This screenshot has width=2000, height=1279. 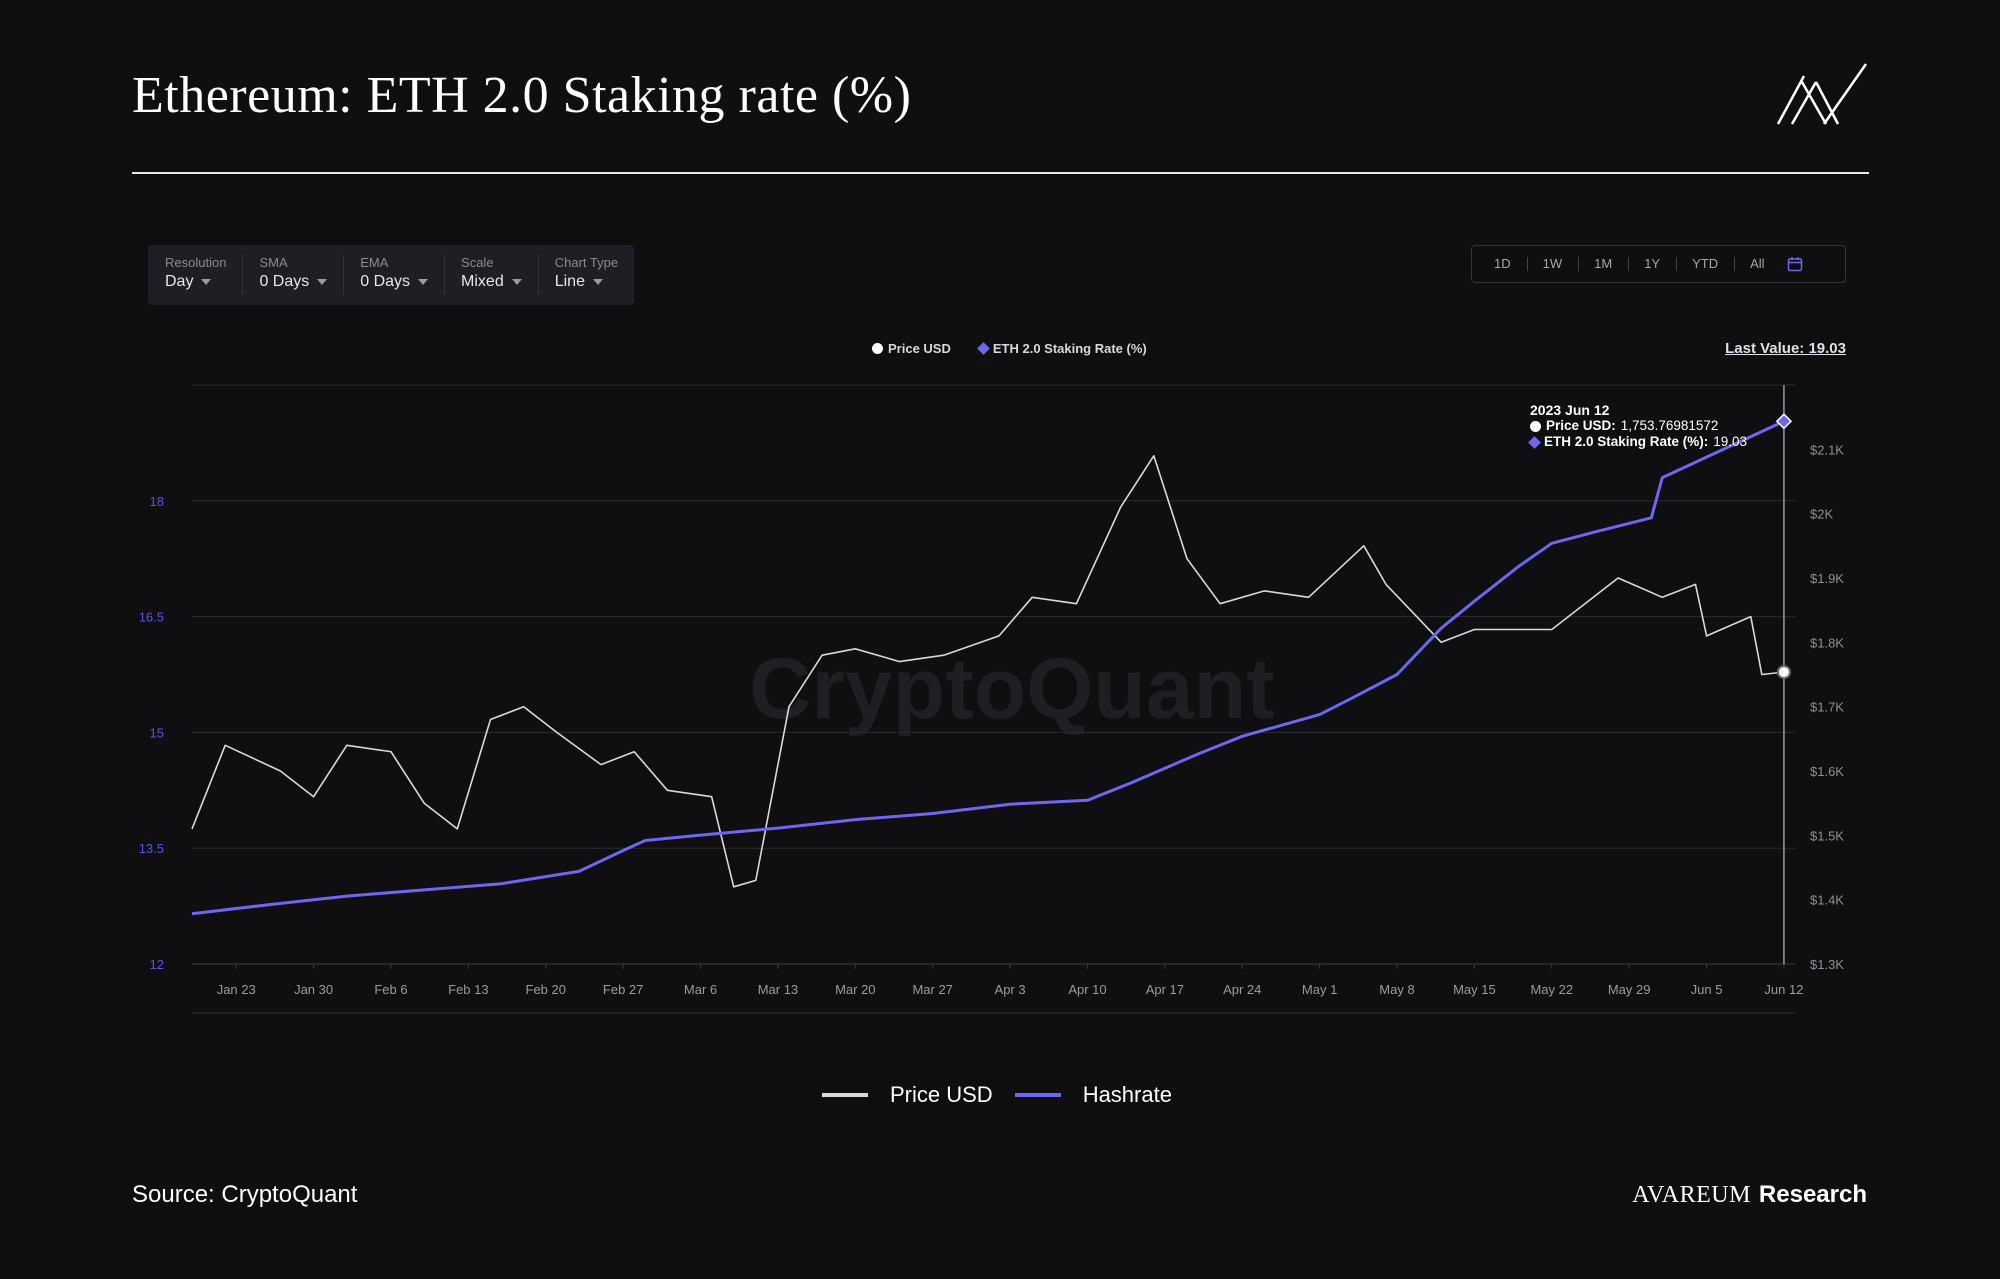 I want to click on brand-name: AVAREUM, so click(x=1691, y=1195).